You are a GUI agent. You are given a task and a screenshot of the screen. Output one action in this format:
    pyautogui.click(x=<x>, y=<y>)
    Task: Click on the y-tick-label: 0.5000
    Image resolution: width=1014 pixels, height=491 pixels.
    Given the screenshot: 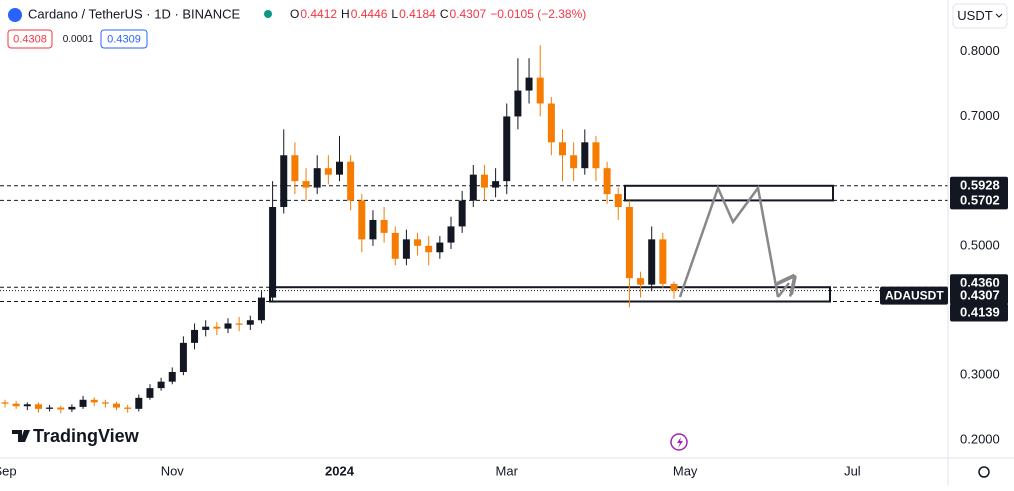 What is the action you would take?
    pyautogui.click(x=980, y=244)
    